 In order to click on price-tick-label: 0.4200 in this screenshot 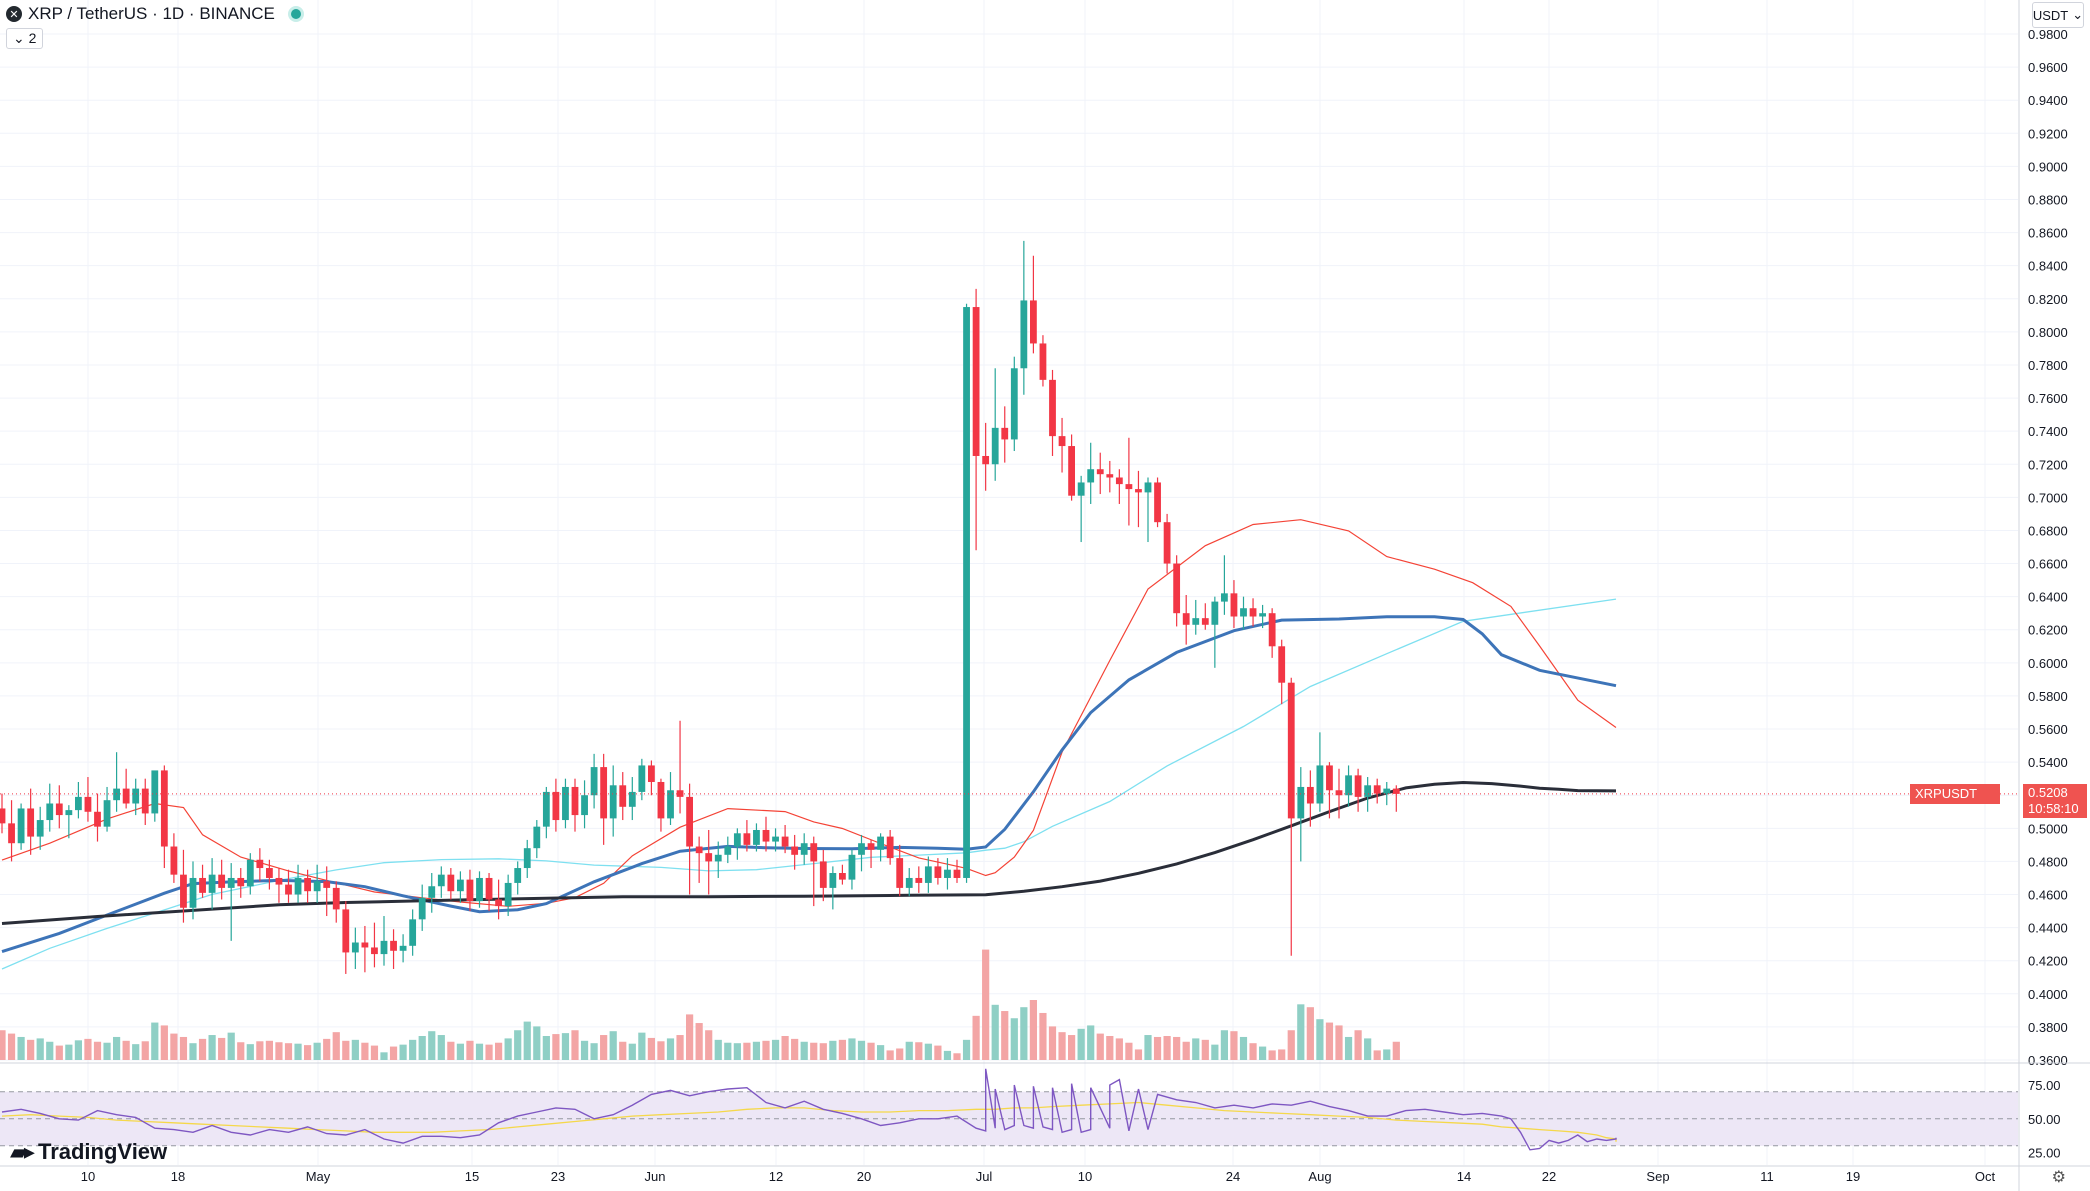, I will do `click(2048, 961)`.